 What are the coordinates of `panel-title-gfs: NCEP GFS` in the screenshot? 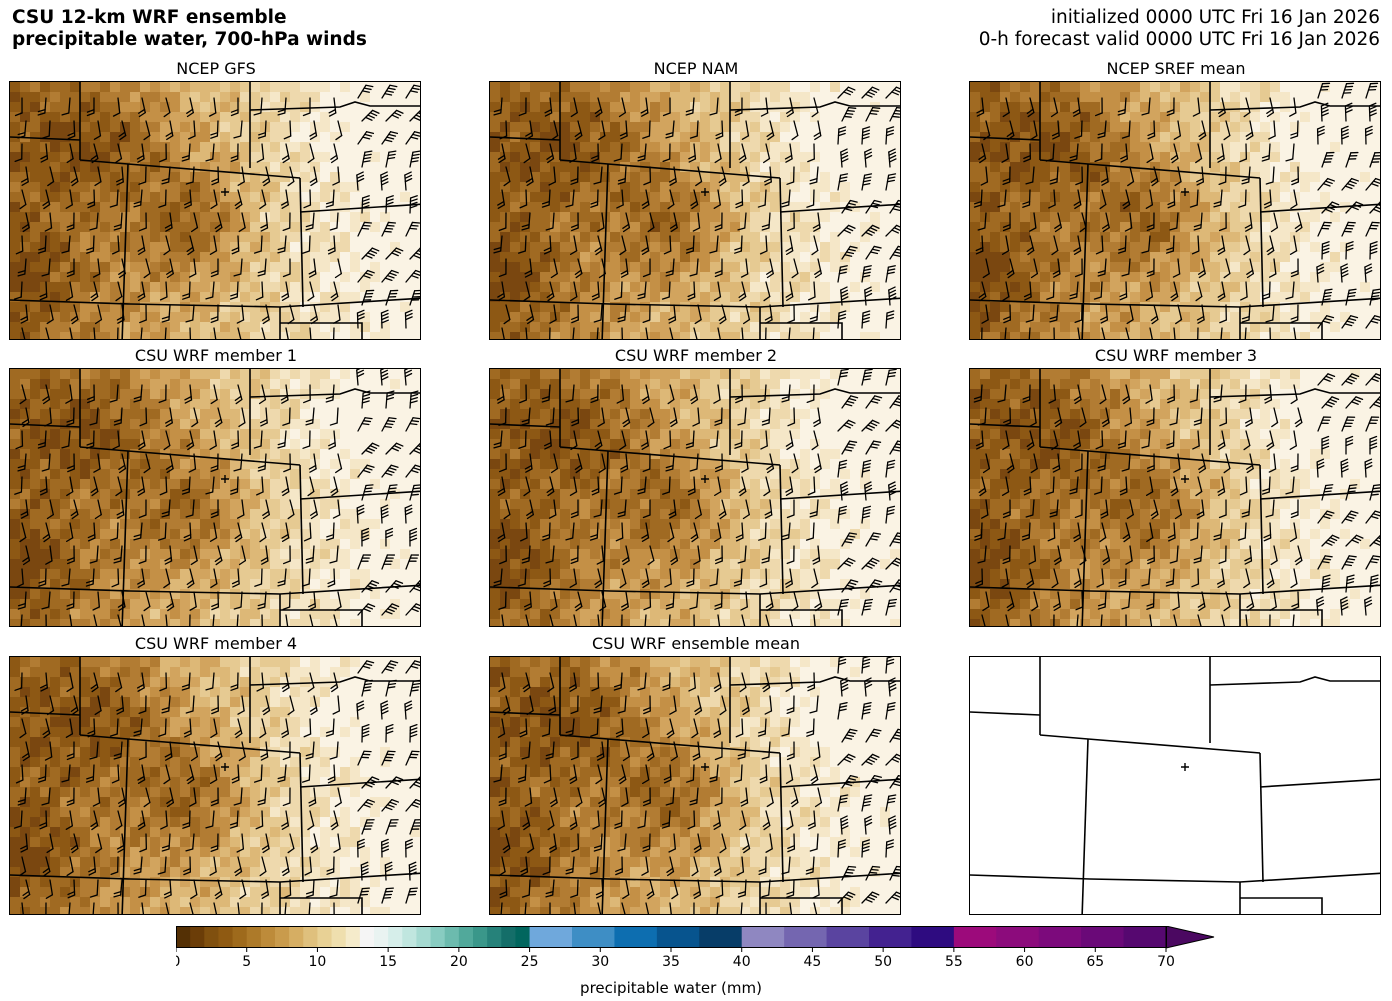 It's located at (216, 68).